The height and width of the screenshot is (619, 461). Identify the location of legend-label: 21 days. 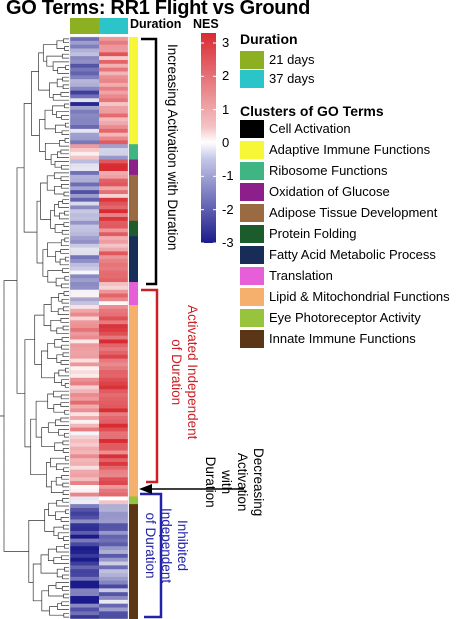
(292, 59).